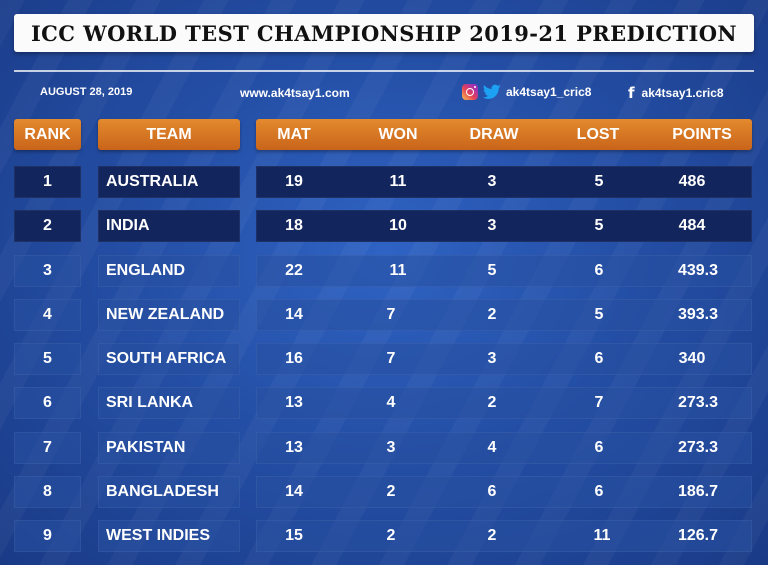 Image resolution: width=768 pixels, height=565 pixels. What do you see at coordinates (294, 181) in the screenshot?
I see `mat-value: 19` at bounding box center [294, 181].